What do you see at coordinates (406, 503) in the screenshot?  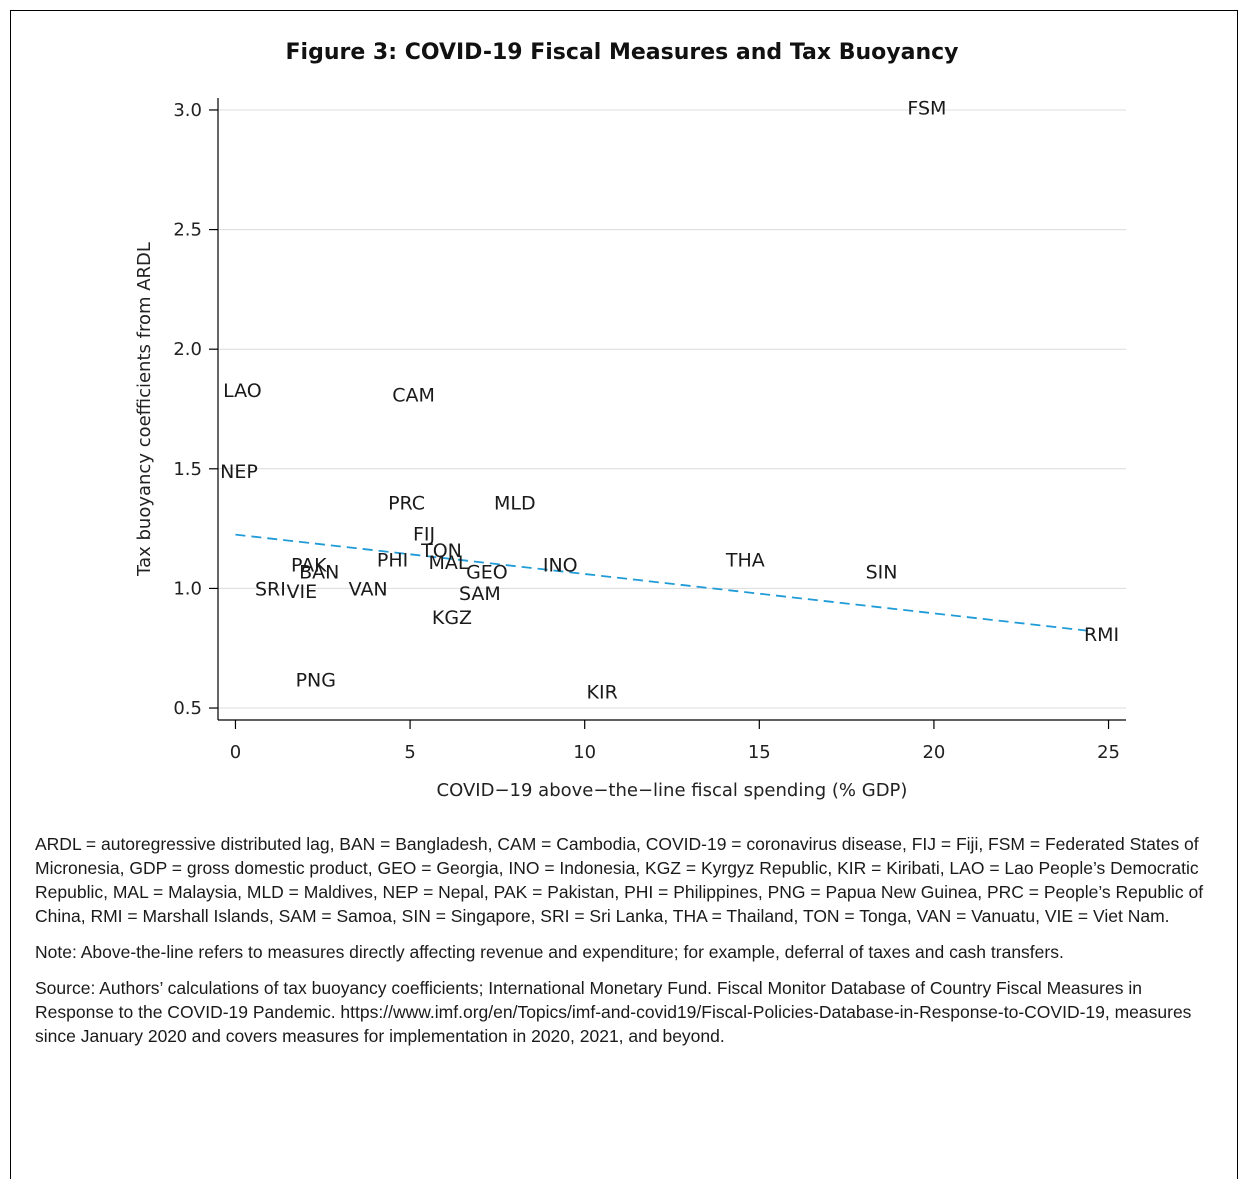 I see `data-point-label: PRC` at bounding box center [406, 503].